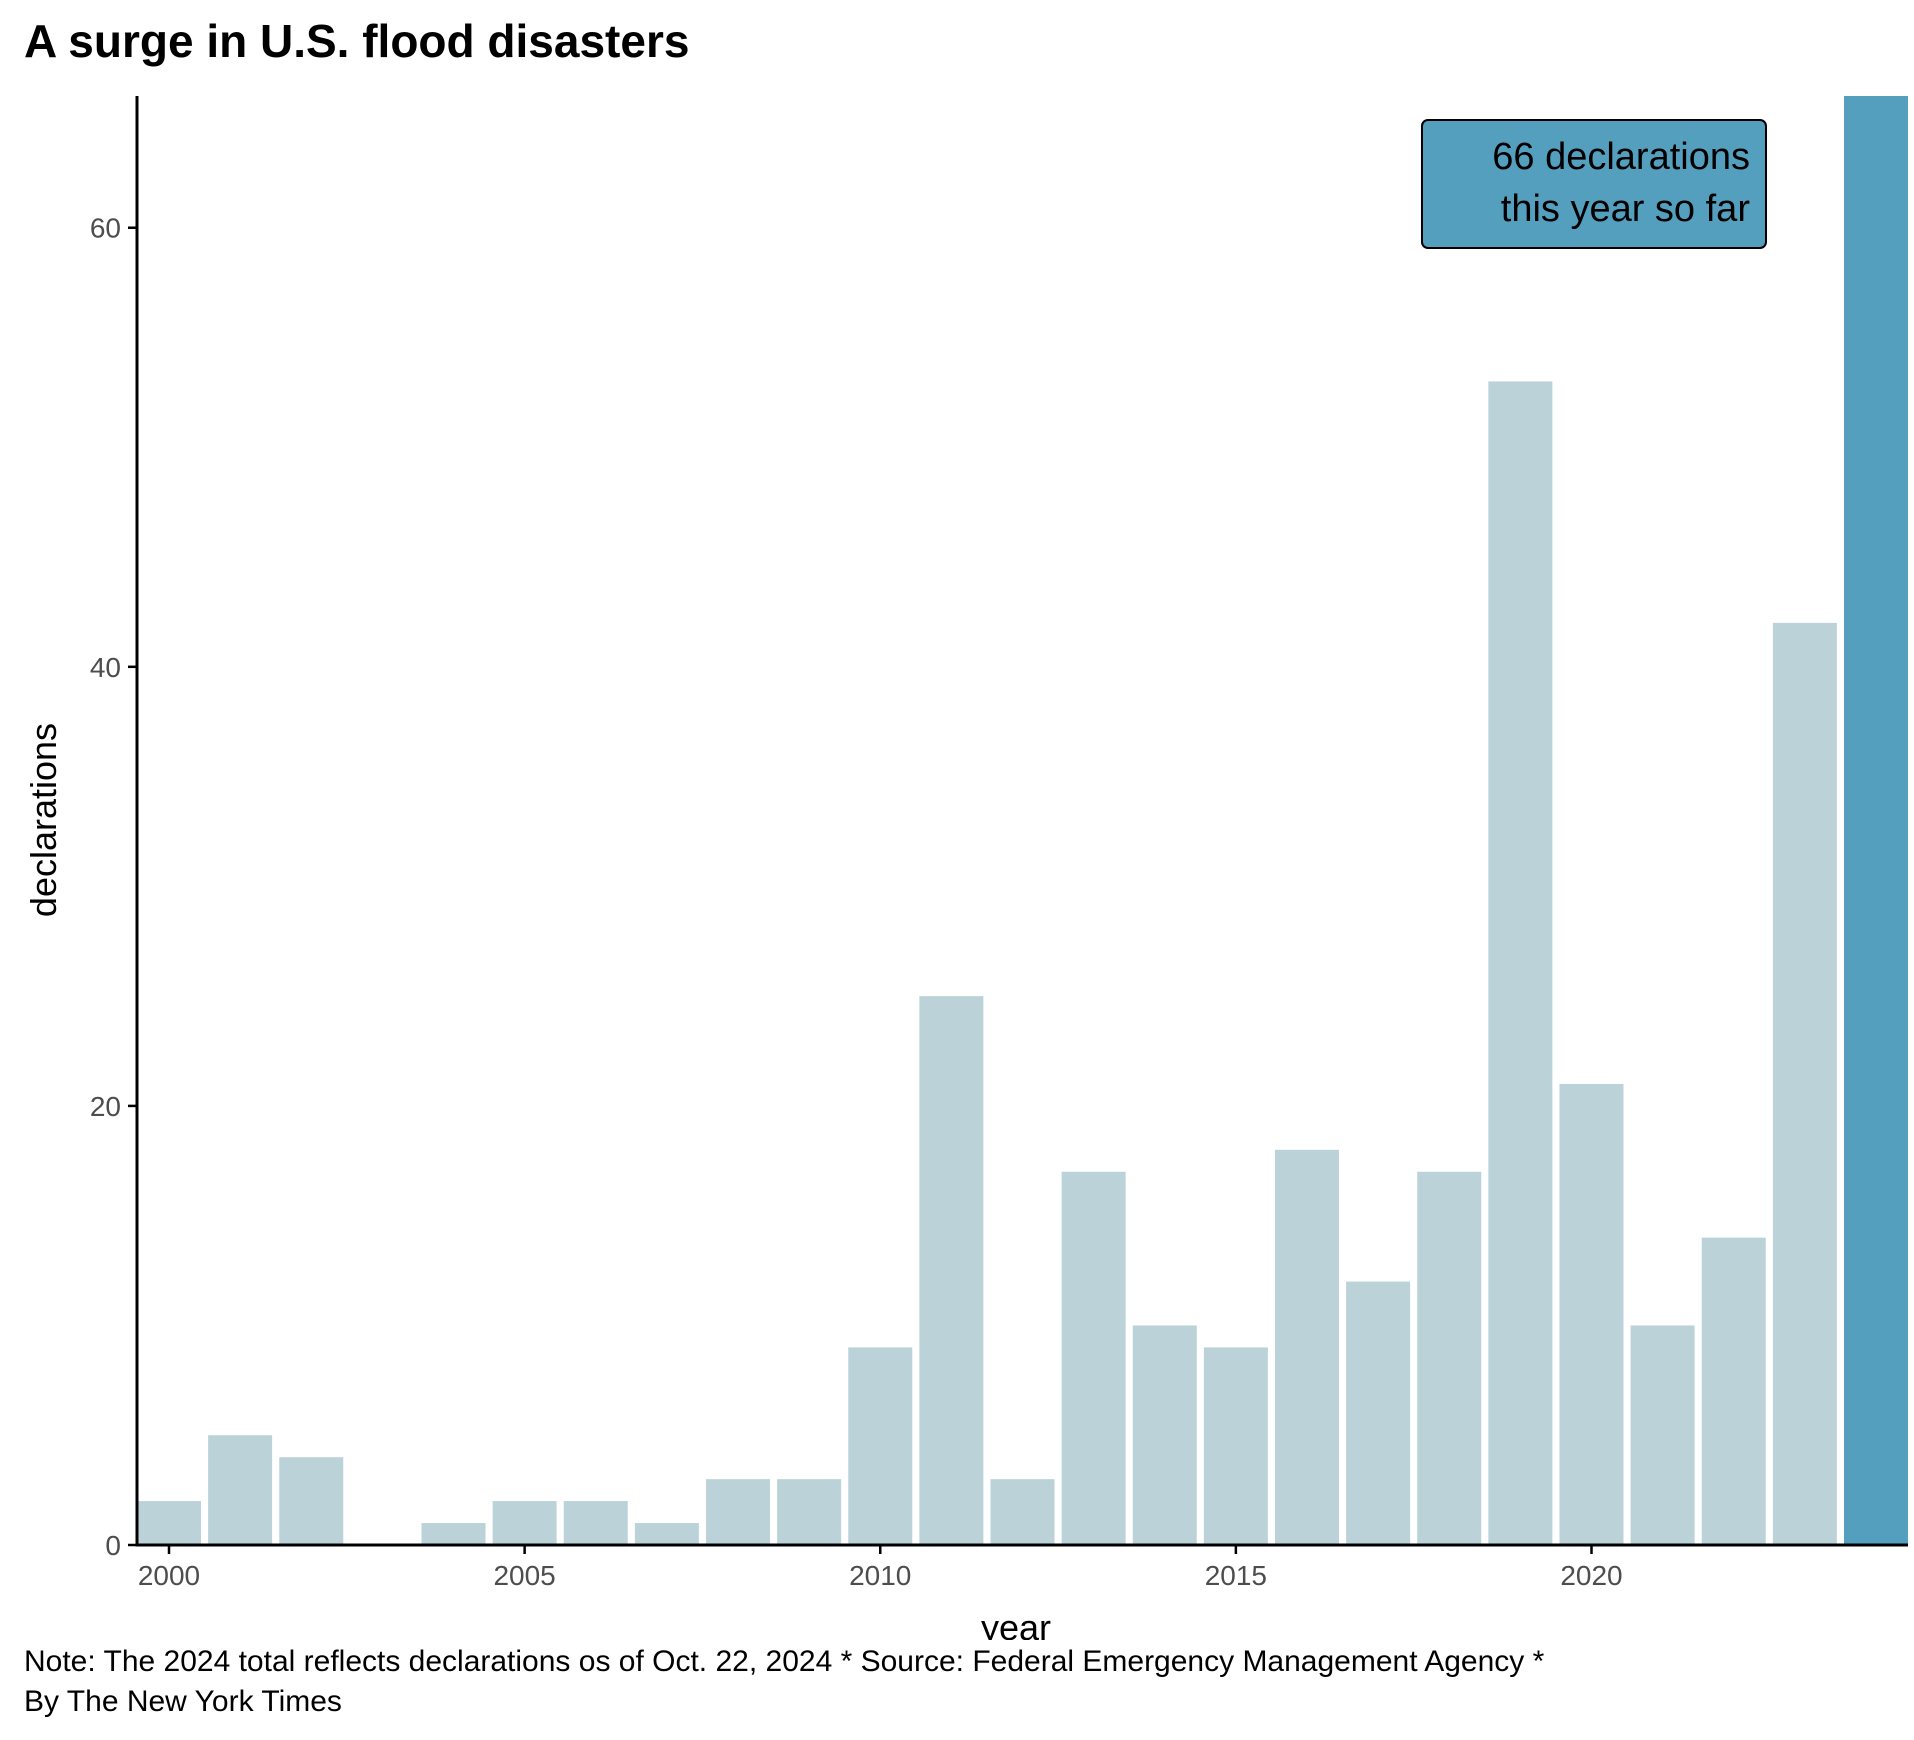 Image resolution: width=1914 pixels, height=1740 pixels. Describe the element at coordinates (105, 667) in the screenshot. I see `y-tick-label-40: 40` at that location.